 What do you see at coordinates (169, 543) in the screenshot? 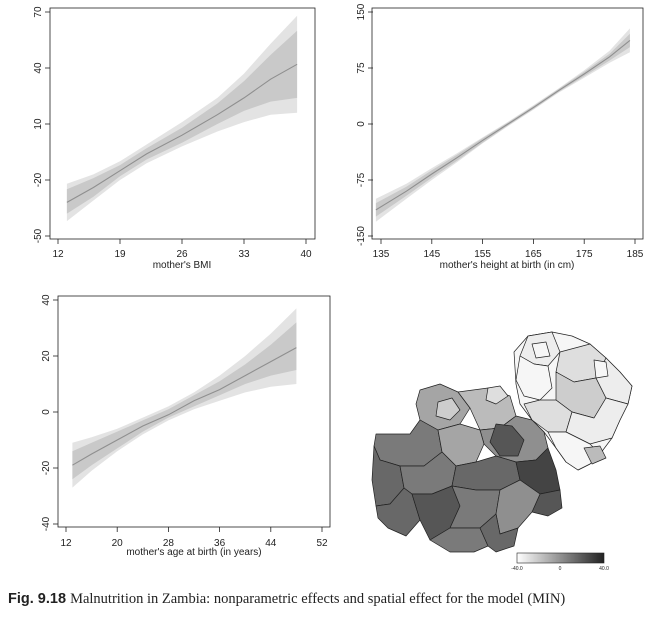
I see `x-tick-label: 28` at bounding box center [169, 543].